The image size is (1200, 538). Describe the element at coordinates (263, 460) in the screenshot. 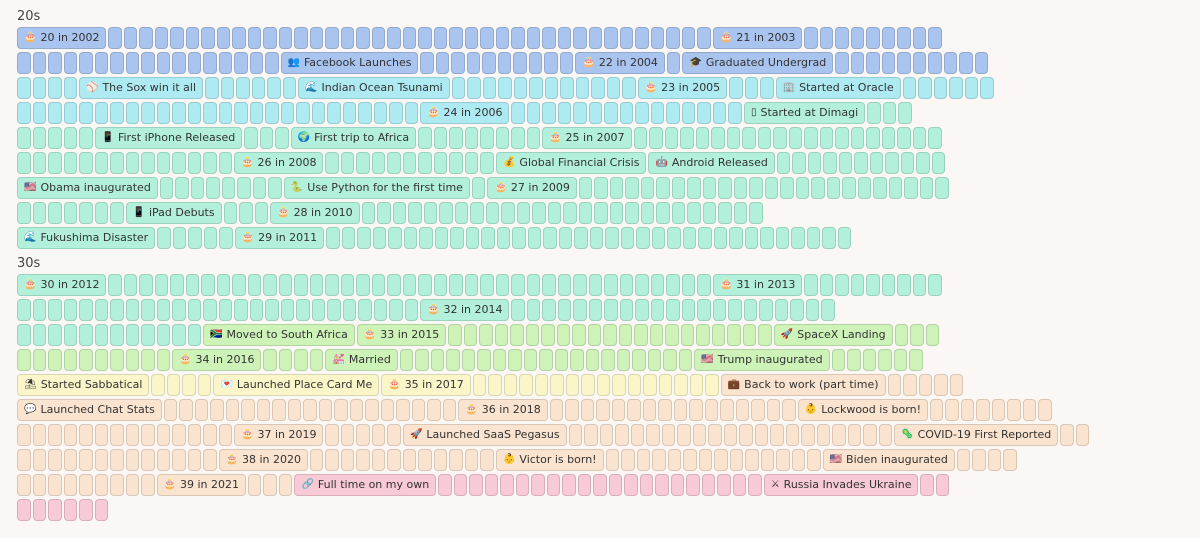

I see `event-week: 🎂 38 in 2020` at that location.